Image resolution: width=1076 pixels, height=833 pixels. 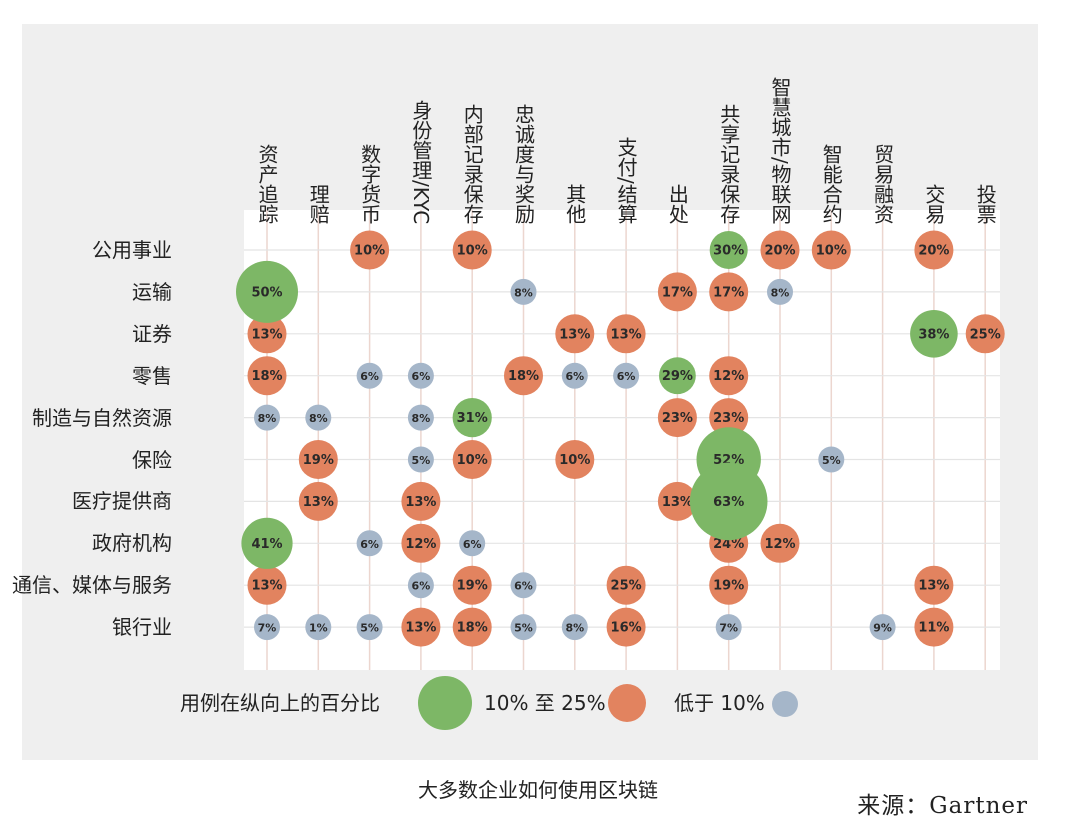 I want to click on column-label-text: 智能合约, so click(x=831, y=184).